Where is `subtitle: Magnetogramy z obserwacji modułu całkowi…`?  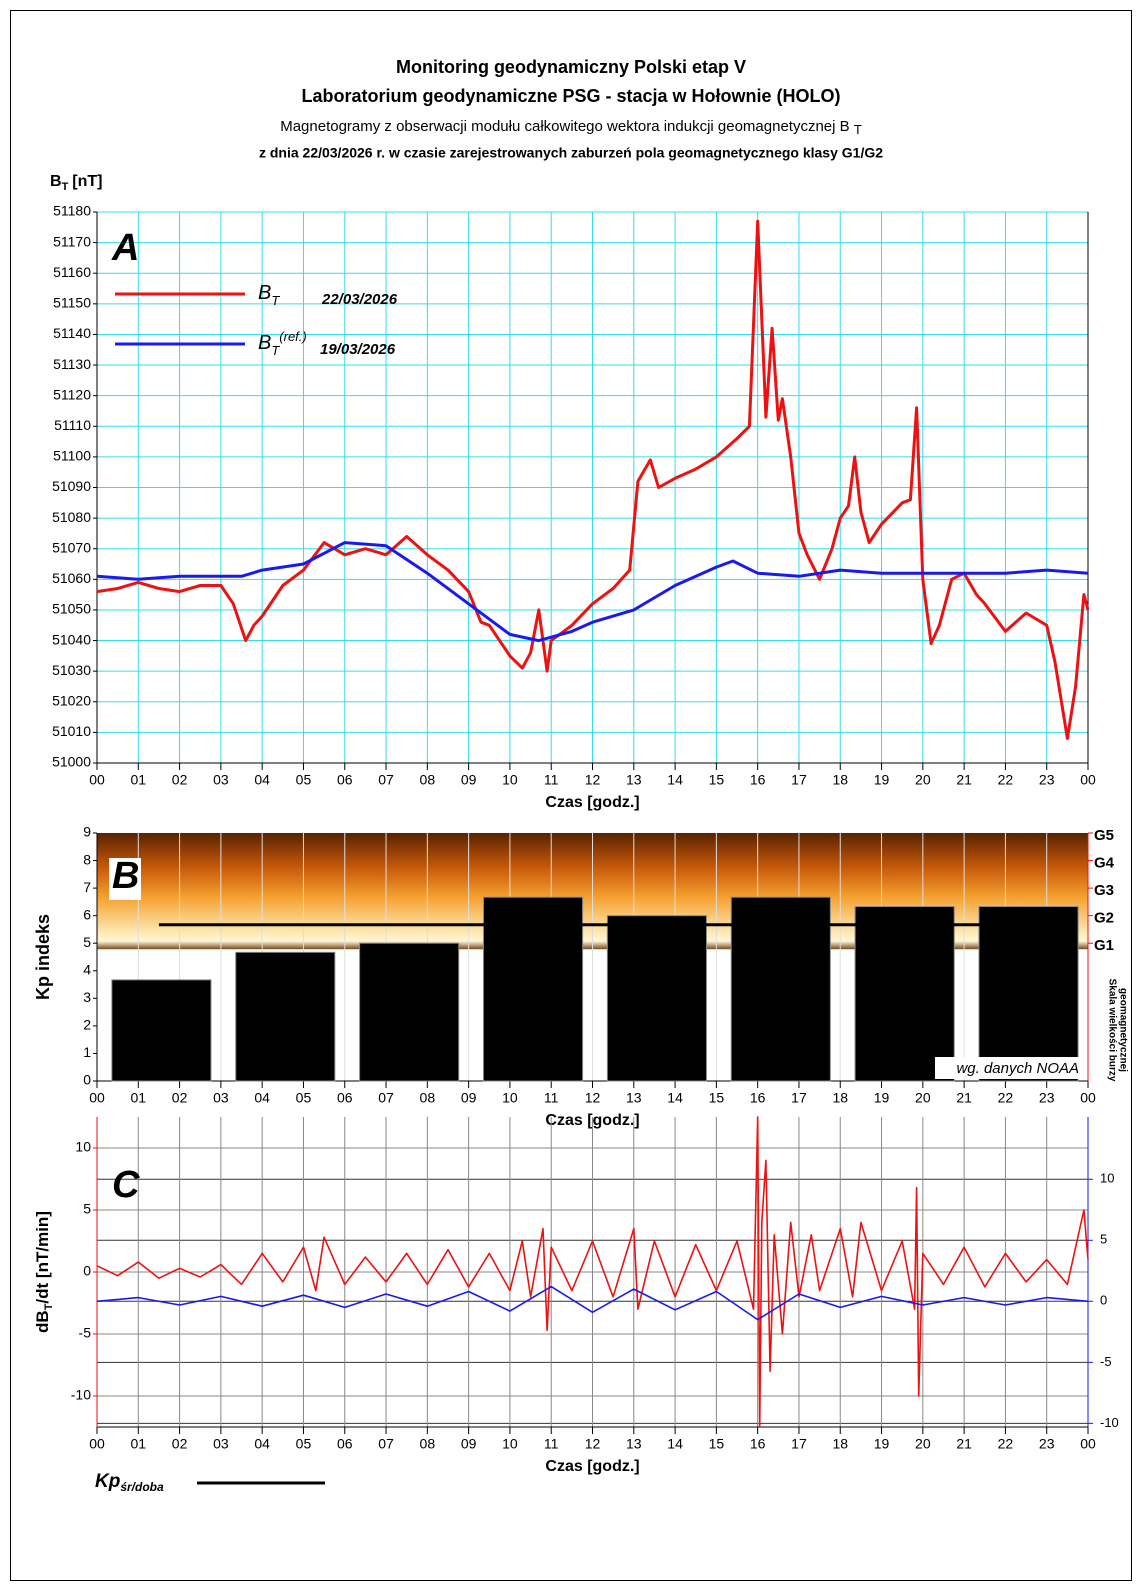 subtitle: Magnetogramy z obserwacji modułu całkowi… is located at coordinates (571, 127).